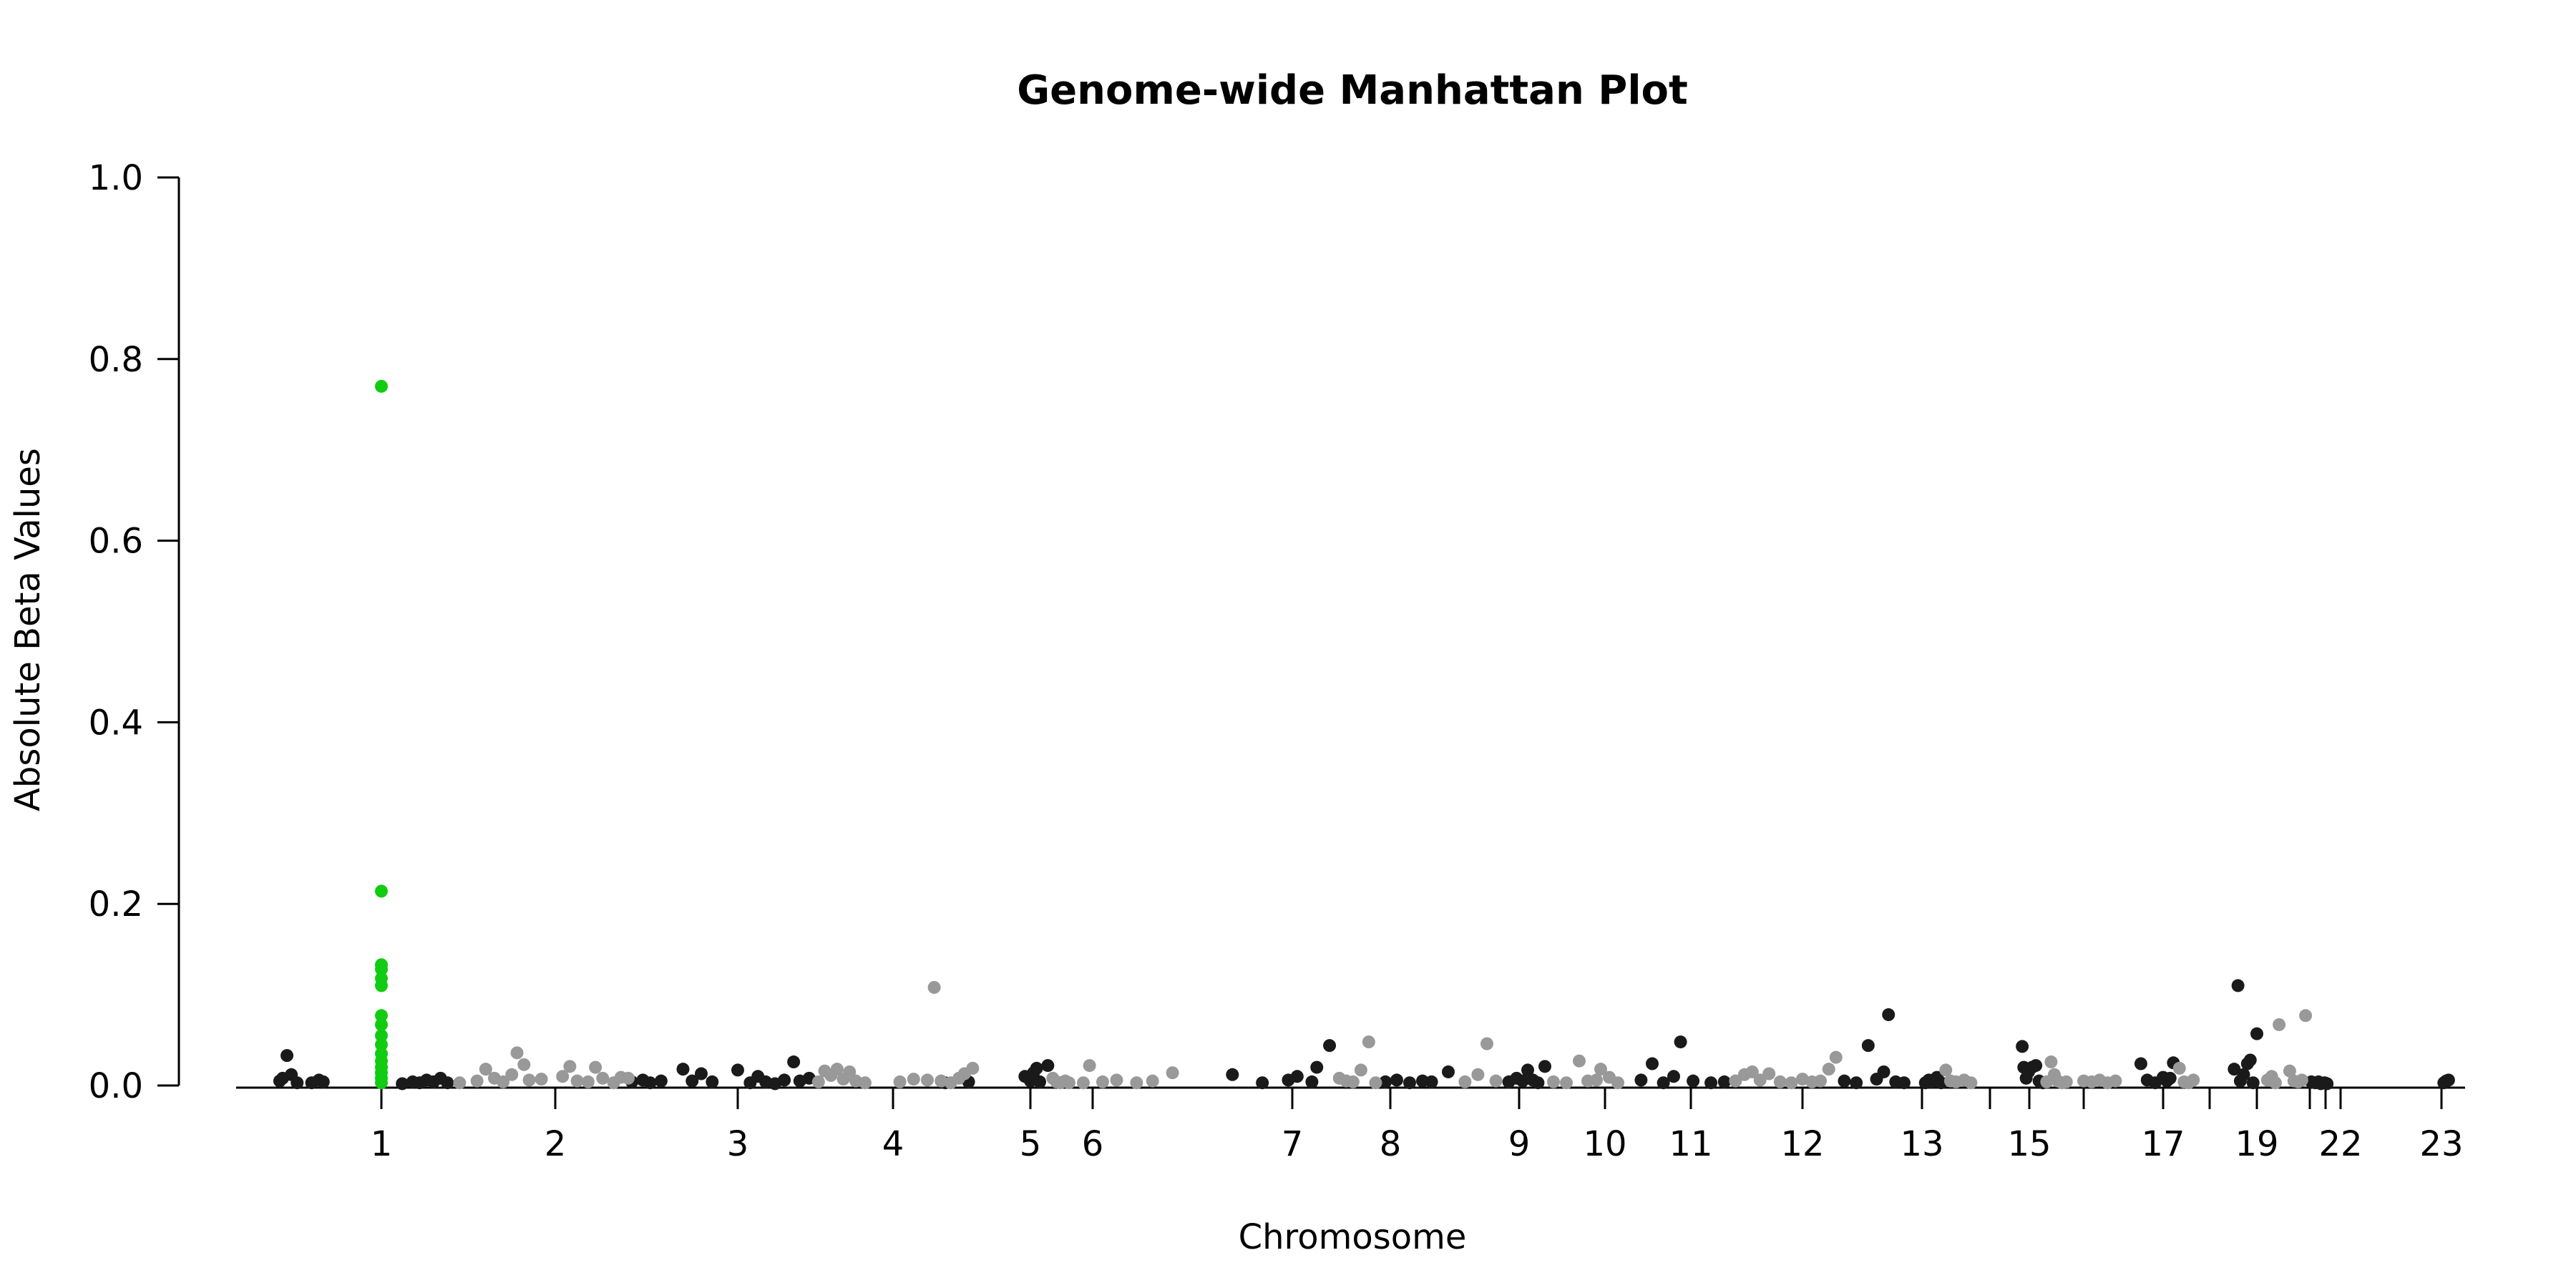 The height and width of the screenshot is (1288, 2576). What do you see at coordinates (2029, 1144) in the screenshot?
I see `x-tick-label: 15` at bounding box center [2029, 1144].